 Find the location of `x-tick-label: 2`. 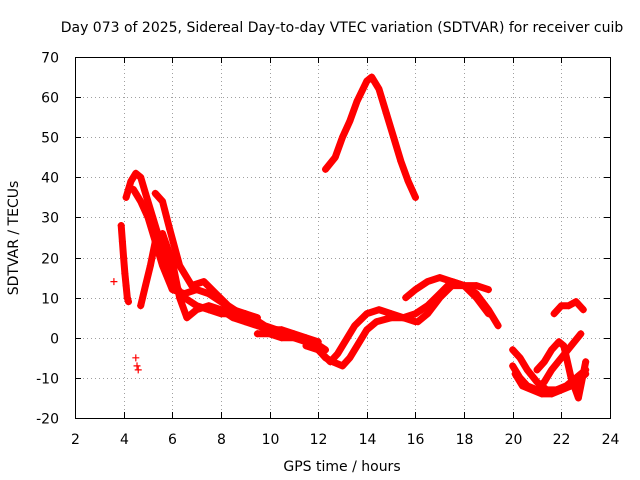

x-tick-label: 2 is located at coordinates (75, 440).